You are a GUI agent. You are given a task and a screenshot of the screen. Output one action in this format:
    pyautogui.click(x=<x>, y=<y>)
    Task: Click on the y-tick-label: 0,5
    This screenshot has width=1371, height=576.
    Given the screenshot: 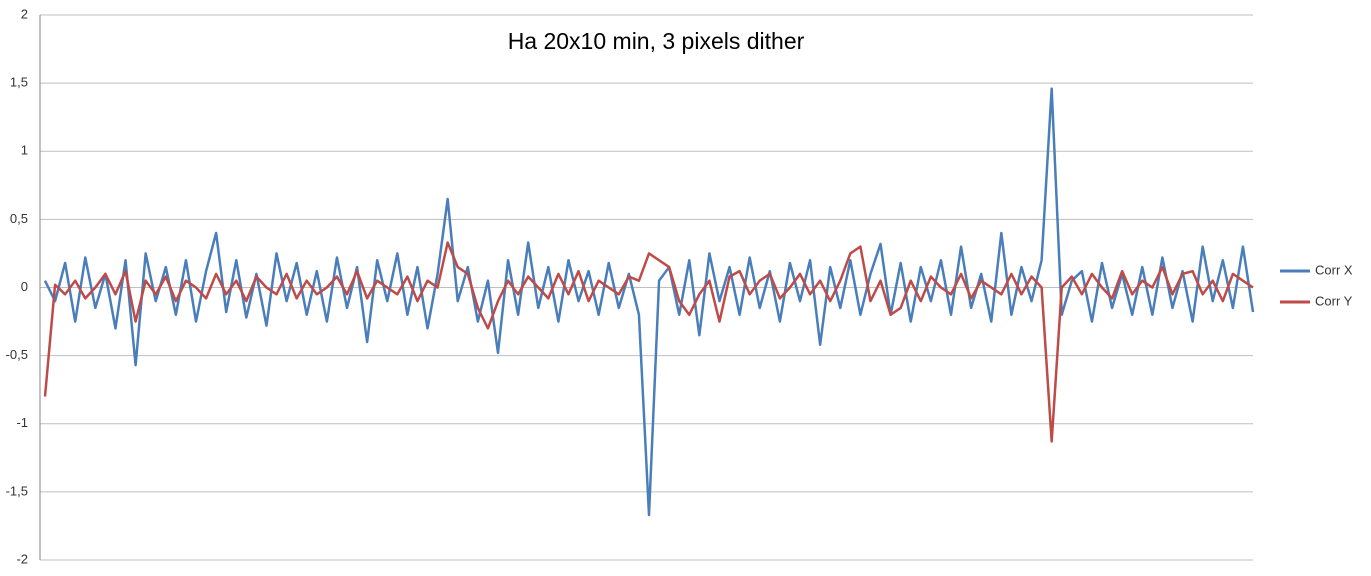 What is the action you would take?
    pyautogui.click(x=19, y=218)
    